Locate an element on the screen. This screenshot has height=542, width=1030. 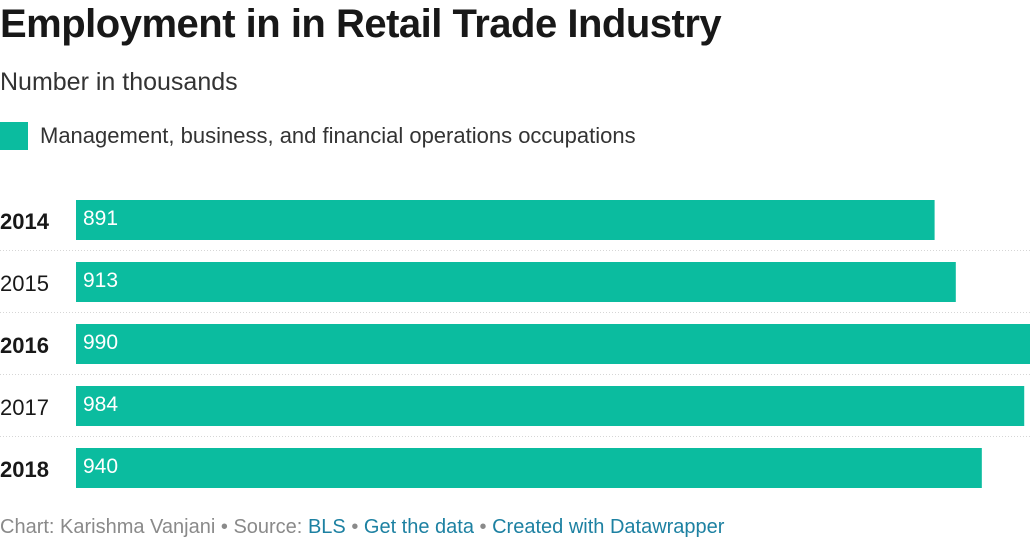
category-label: 2014 is located at coordinates (25, 221).